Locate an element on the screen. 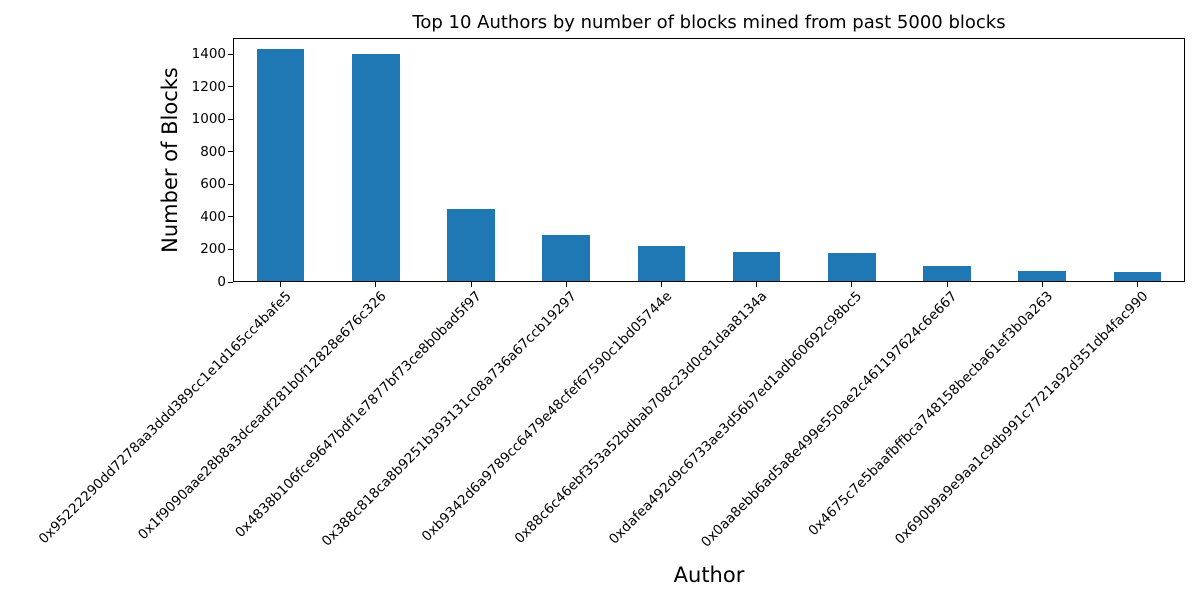  y-tick-label: 1000 is located at coordinates (208, 119).